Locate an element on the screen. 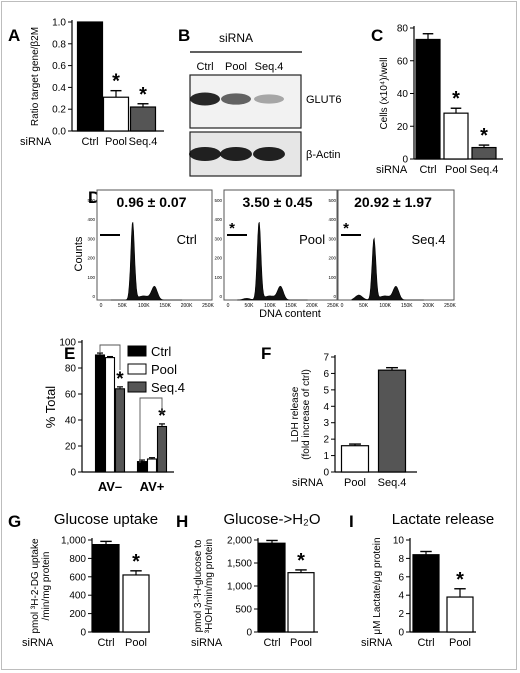 Image resolution: width=520 pixels, height=673 pixels. y-tick-label: 0.0 is located at coordinates (59, 132).